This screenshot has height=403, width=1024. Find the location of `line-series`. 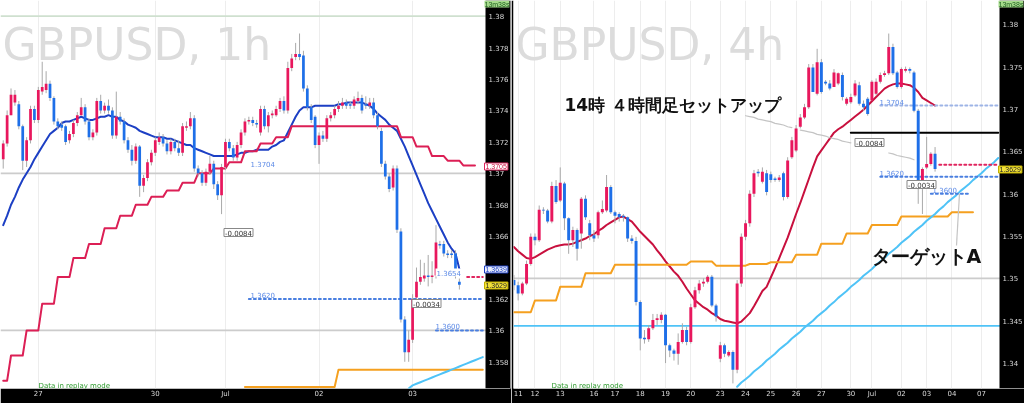

line-series is located at coordinates (445, 372).